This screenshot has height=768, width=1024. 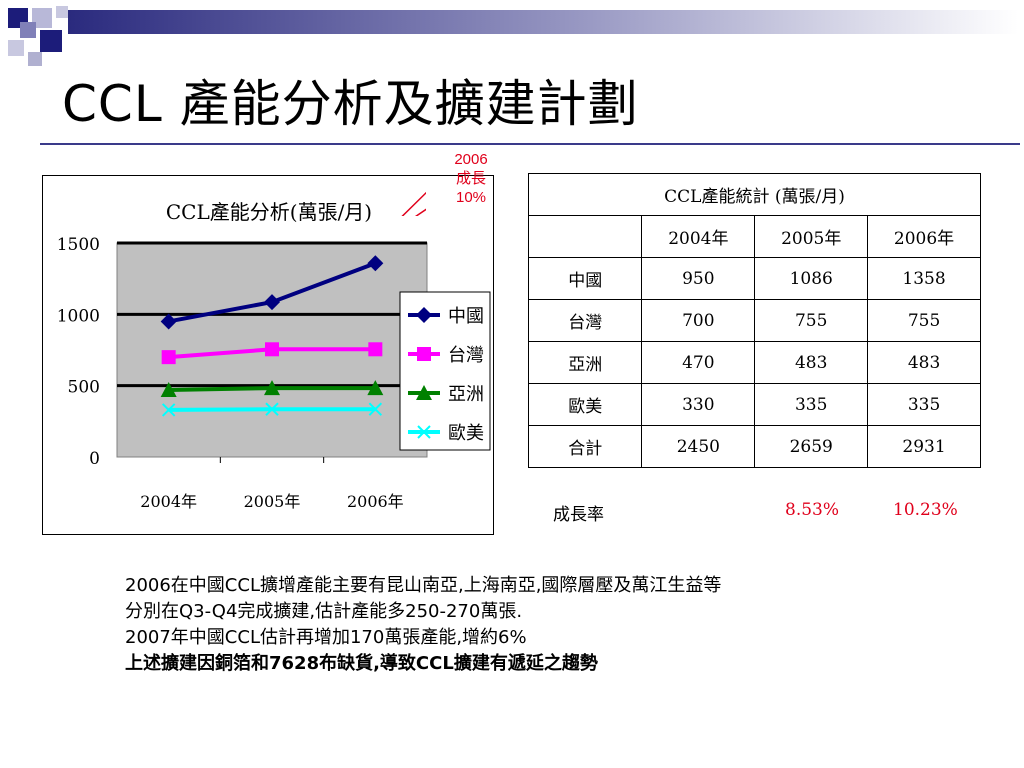 What do you see at coordinates (78, 316) in the screenshot?
I see `y-tick-label: 1000` at bounding box center [78, 316].